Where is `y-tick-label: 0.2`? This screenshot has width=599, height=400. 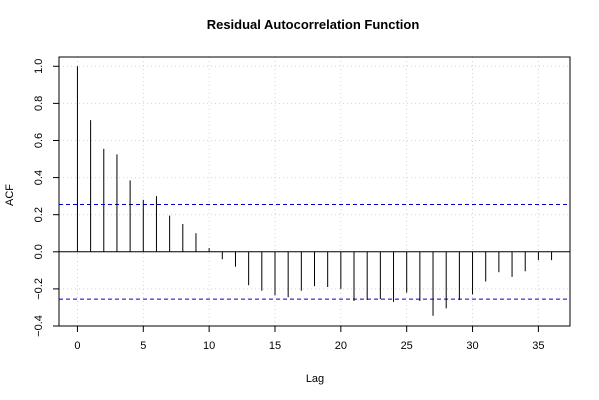
y-tick-label: 0.2 is located at coordinates (39, 214).